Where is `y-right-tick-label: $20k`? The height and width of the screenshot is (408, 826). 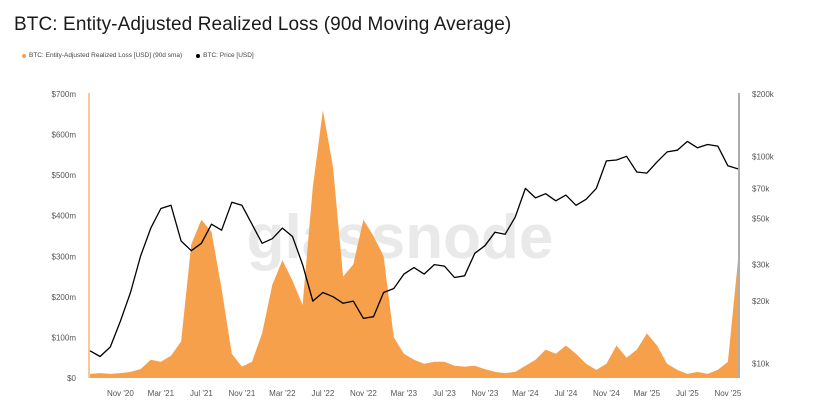 y-right-tick-label: $20k is located at coordinates (761, 301).